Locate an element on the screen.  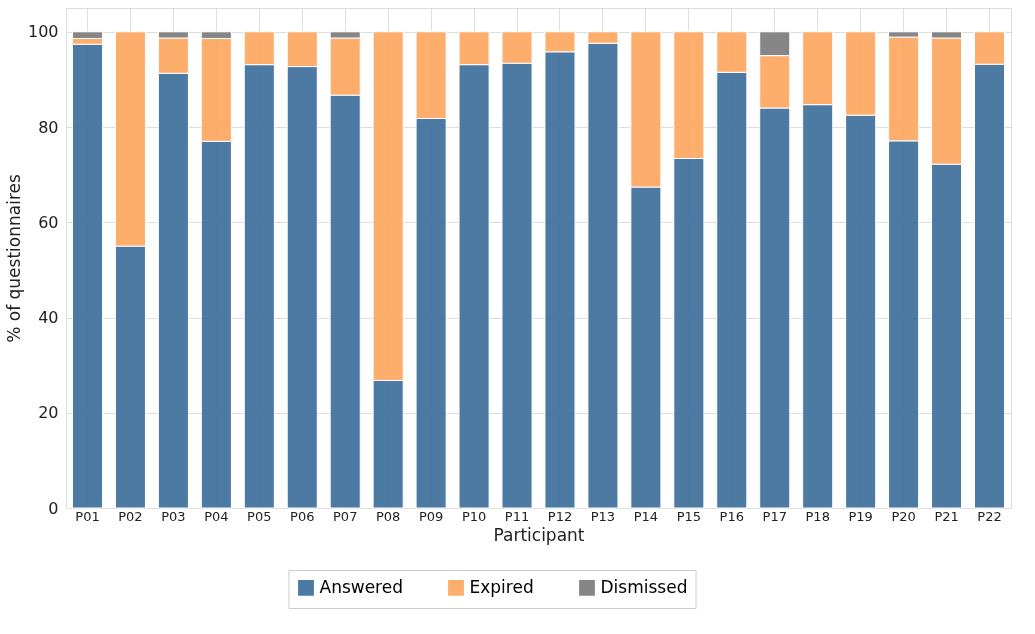
y-tick-label: 40 is located at coordinates (48, 318).